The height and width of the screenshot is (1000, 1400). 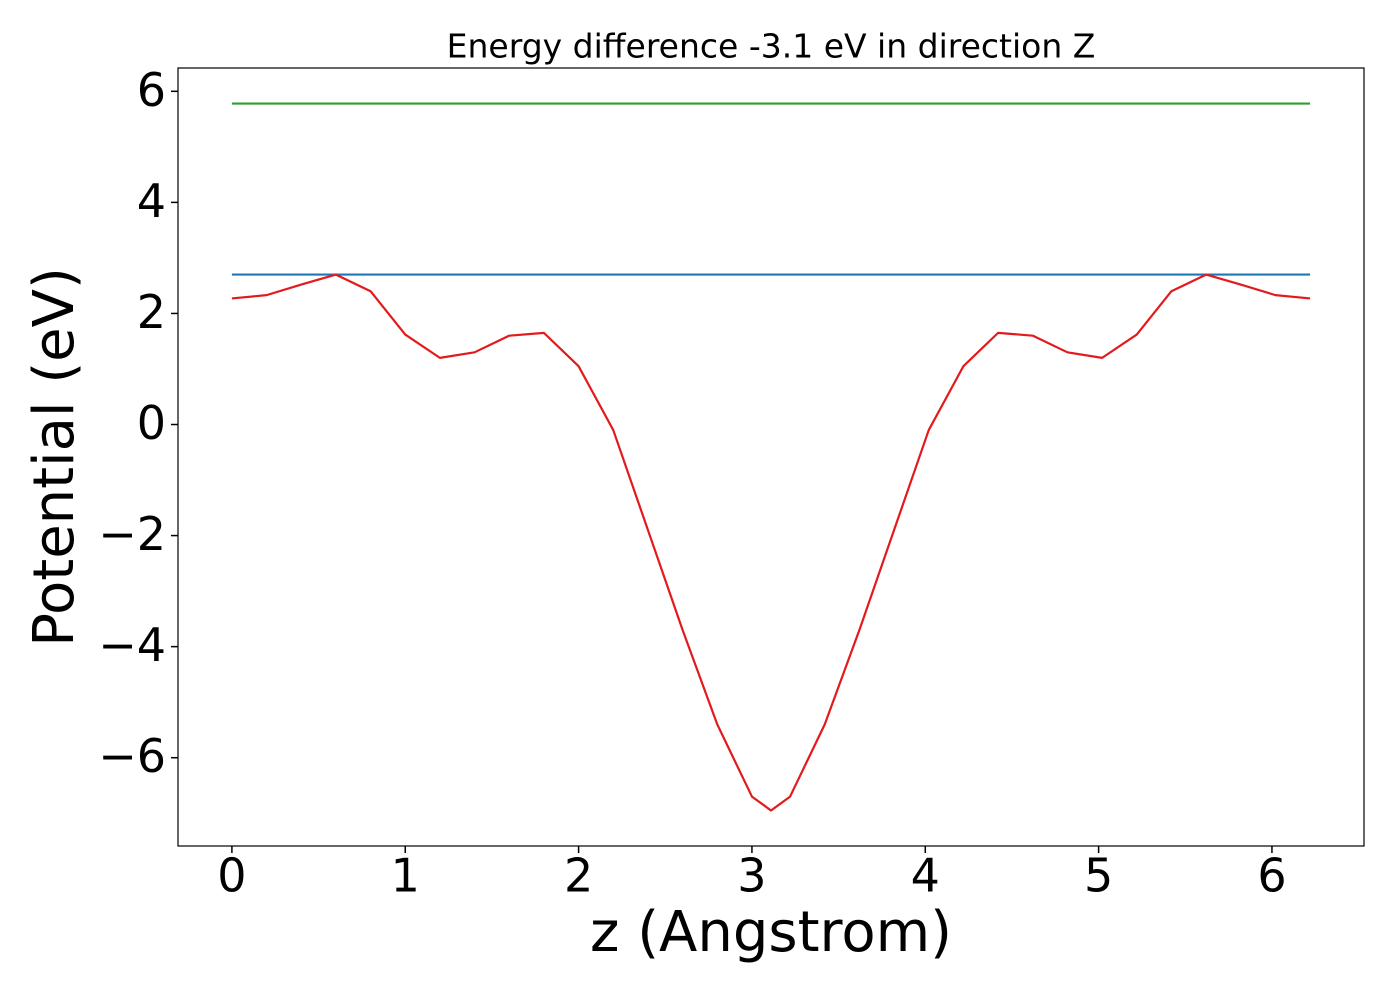 What do you see at coordinates (1098, 876) in the screenshot?
I see `x-tick-label: 5` at bounding box center [1098, 876].